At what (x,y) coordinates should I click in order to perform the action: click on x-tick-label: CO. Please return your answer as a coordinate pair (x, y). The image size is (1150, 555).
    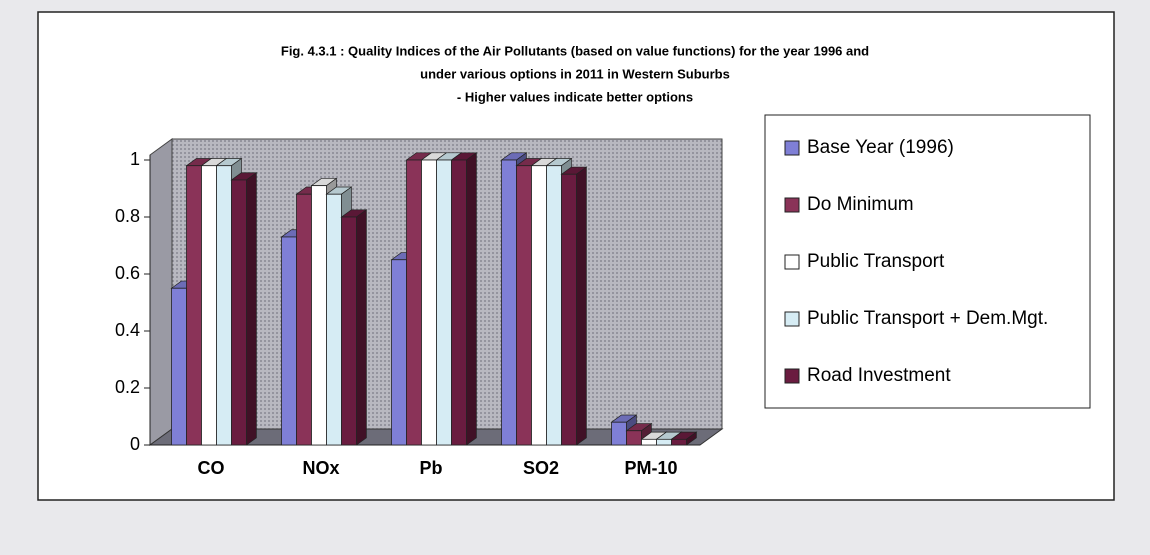
    Looking at the image, I should click on (211, 468).